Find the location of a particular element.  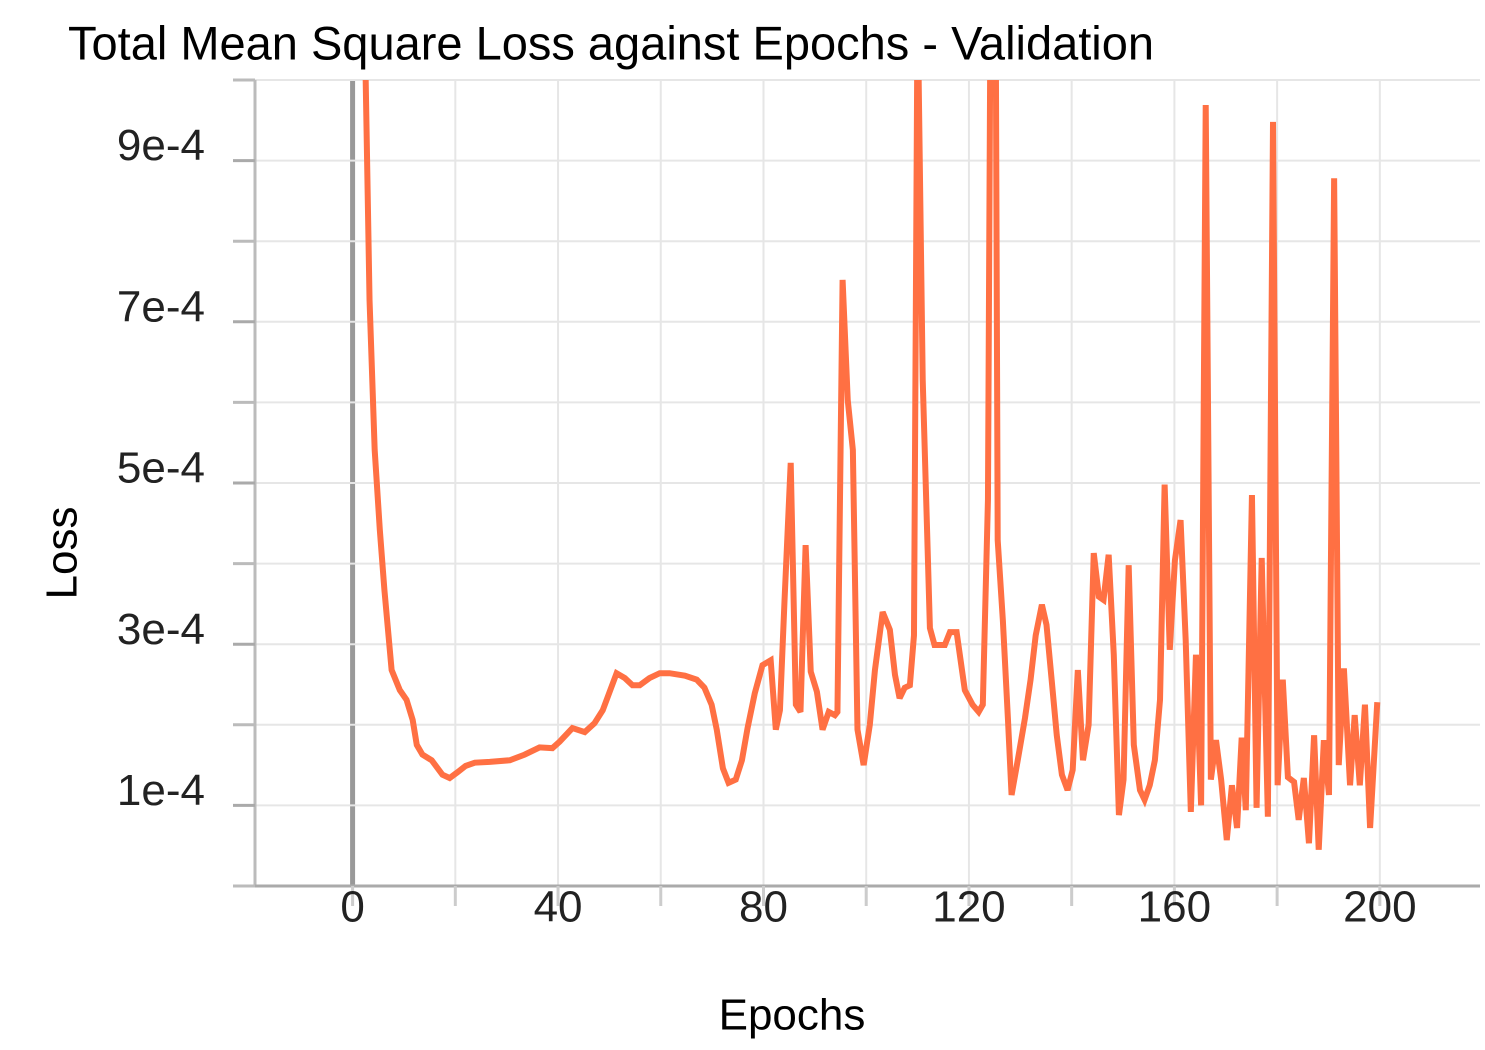

x-tick-label: 0 is located at coordinates (352, 907).